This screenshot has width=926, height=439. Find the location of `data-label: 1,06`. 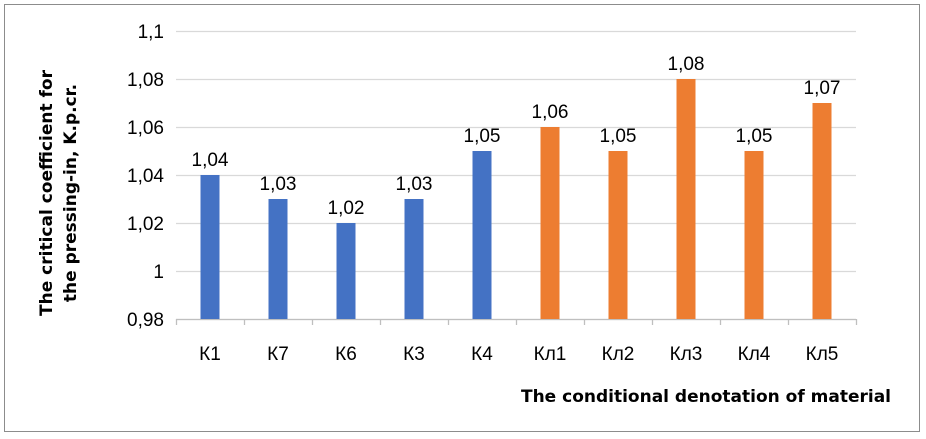

data-label: 1,06 is located at coordinates (550, 112).